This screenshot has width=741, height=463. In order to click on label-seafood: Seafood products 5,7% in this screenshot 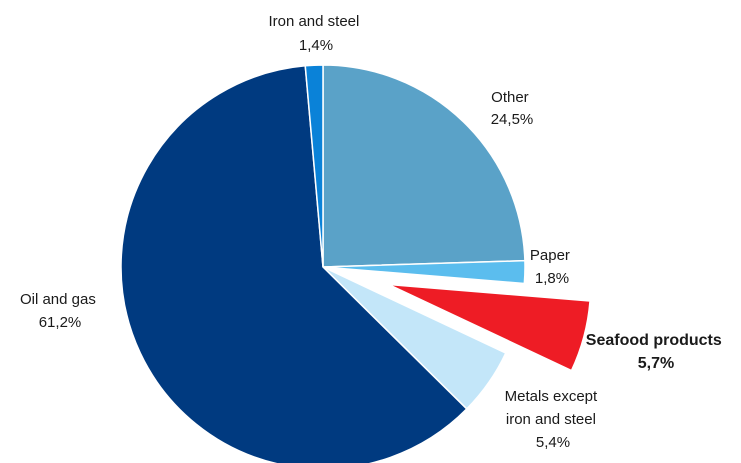, I will do `click(656, 352)`.